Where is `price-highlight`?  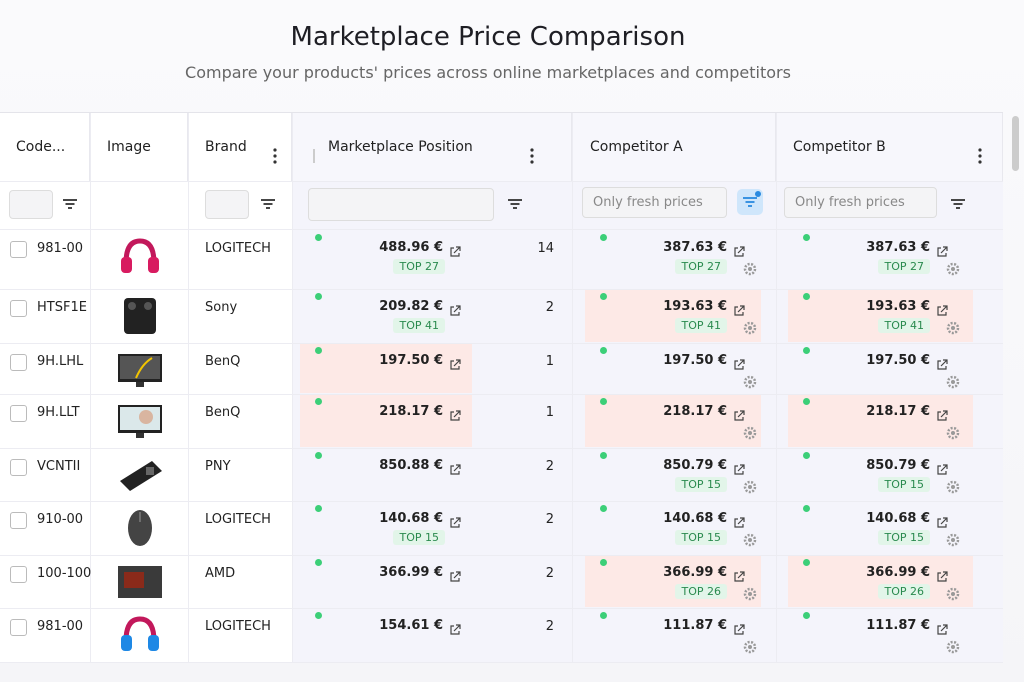 price-highlight is located at coordinates (386, 421).